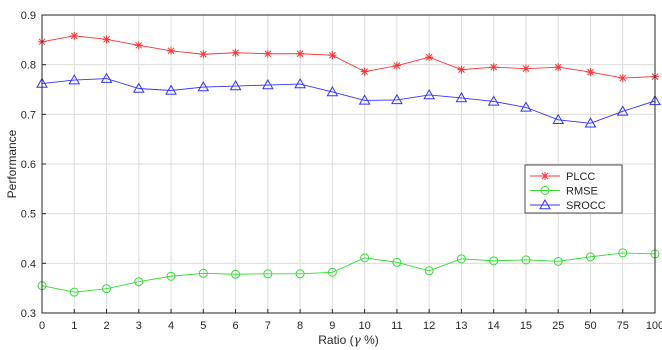 The height and width of the screenshot is (350, 662). I want to click on legend: PLCC RMSE SROCC, so click(573, 189).